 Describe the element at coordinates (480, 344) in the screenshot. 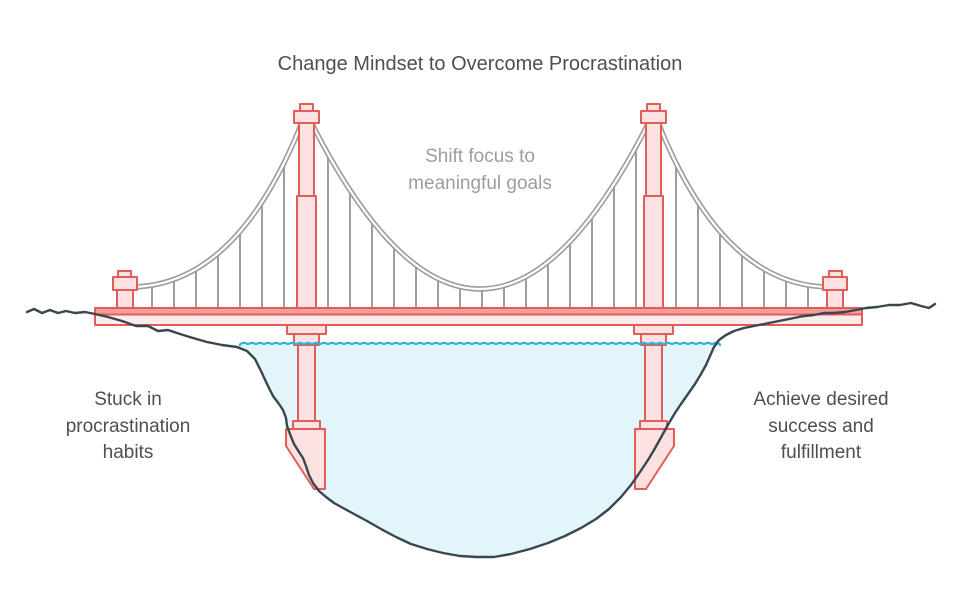

I see `water-wave-line` at that location.